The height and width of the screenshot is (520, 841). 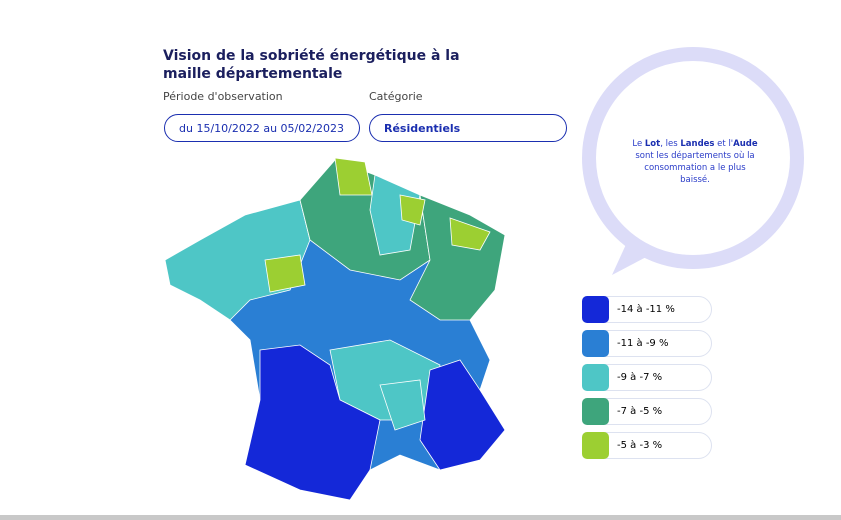 I want to click on legend-item: -11 à -9 %, so click(x=647, y=343).